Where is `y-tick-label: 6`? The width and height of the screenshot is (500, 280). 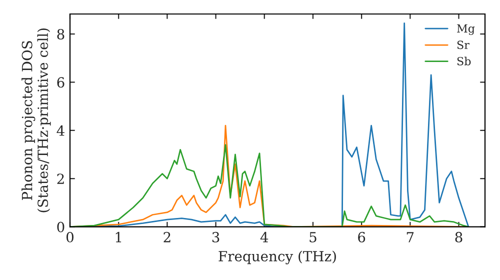
y-tick-label: 6 is located at coordinates (60, 82).